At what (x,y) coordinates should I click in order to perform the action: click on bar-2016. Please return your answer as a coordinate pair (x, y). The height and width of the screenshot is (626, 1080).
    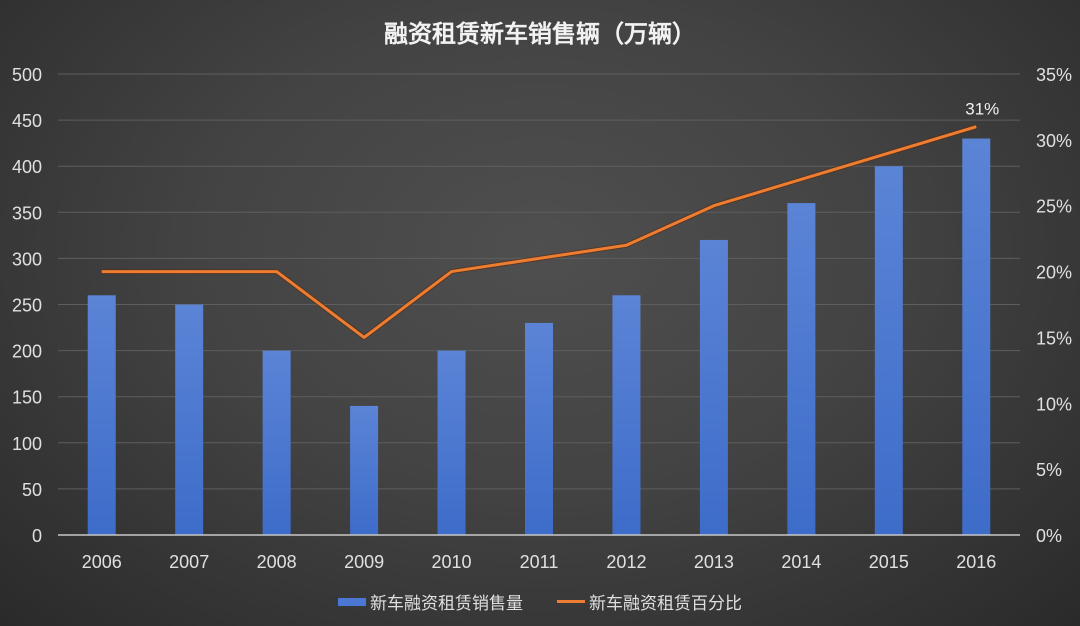
    Looking at the image, I should click on (976, 337).